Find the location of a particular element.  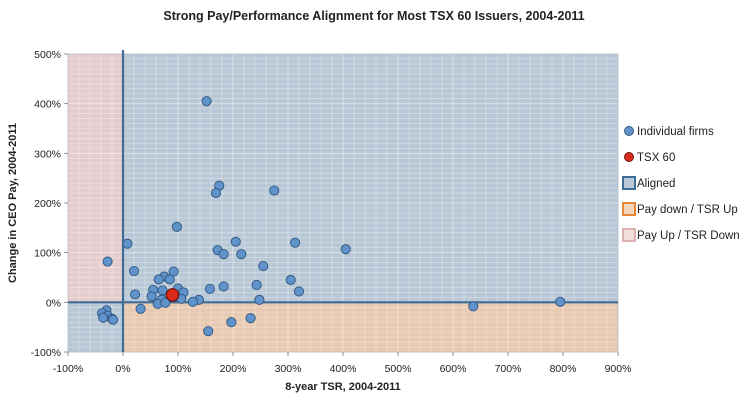

x-tick-label: -100% is located at coordinates (68, 369).